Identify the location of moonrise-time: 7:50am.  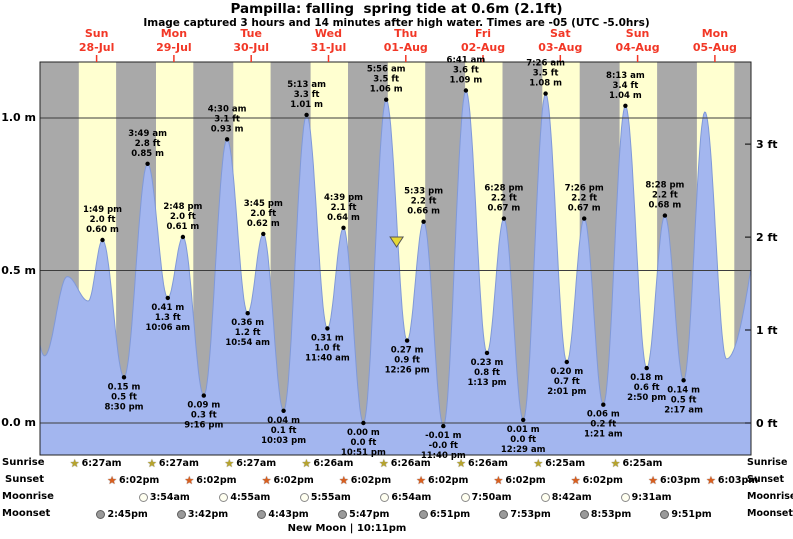
(491, 497).